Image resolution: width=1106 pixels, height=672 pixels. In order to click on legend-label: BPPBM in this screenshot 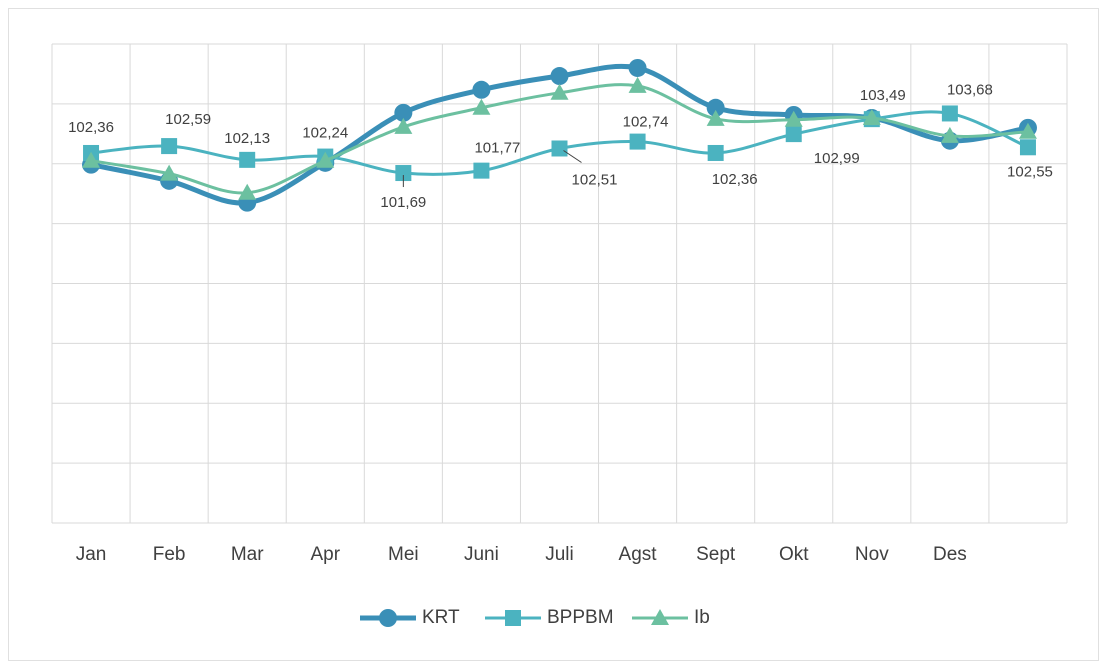, I will do `click(580, 617)`.